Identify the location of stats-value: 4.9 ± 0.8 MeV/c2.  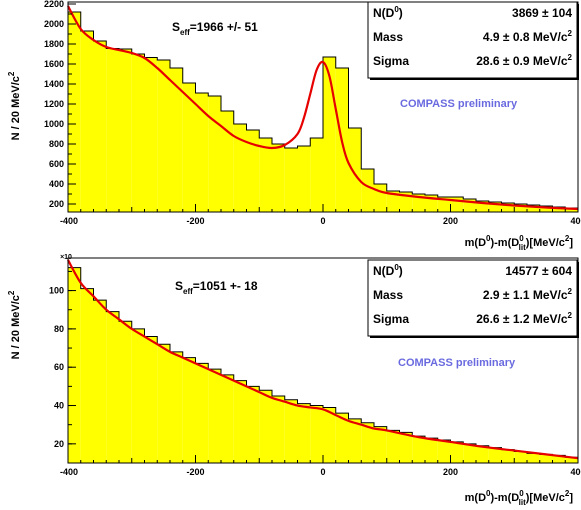
(528, 36).